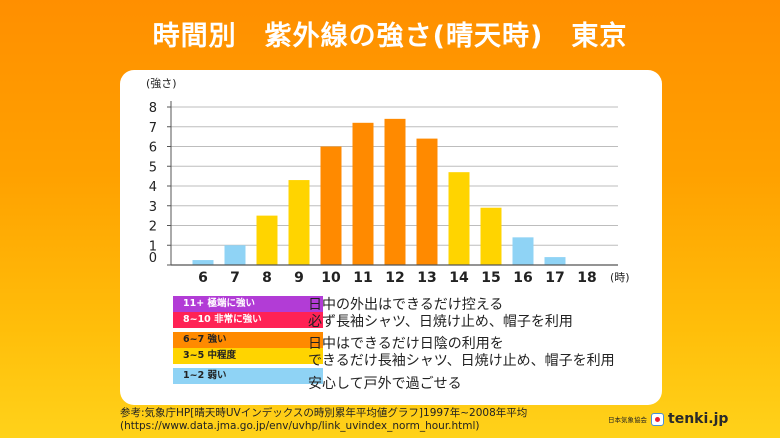 The width and height of the screenshot is (780, 438). Describe the element at coordinates (385, 384) in the screenshot. I see `advice-weak-1: 安心して戸外で過ごせる` at that location.